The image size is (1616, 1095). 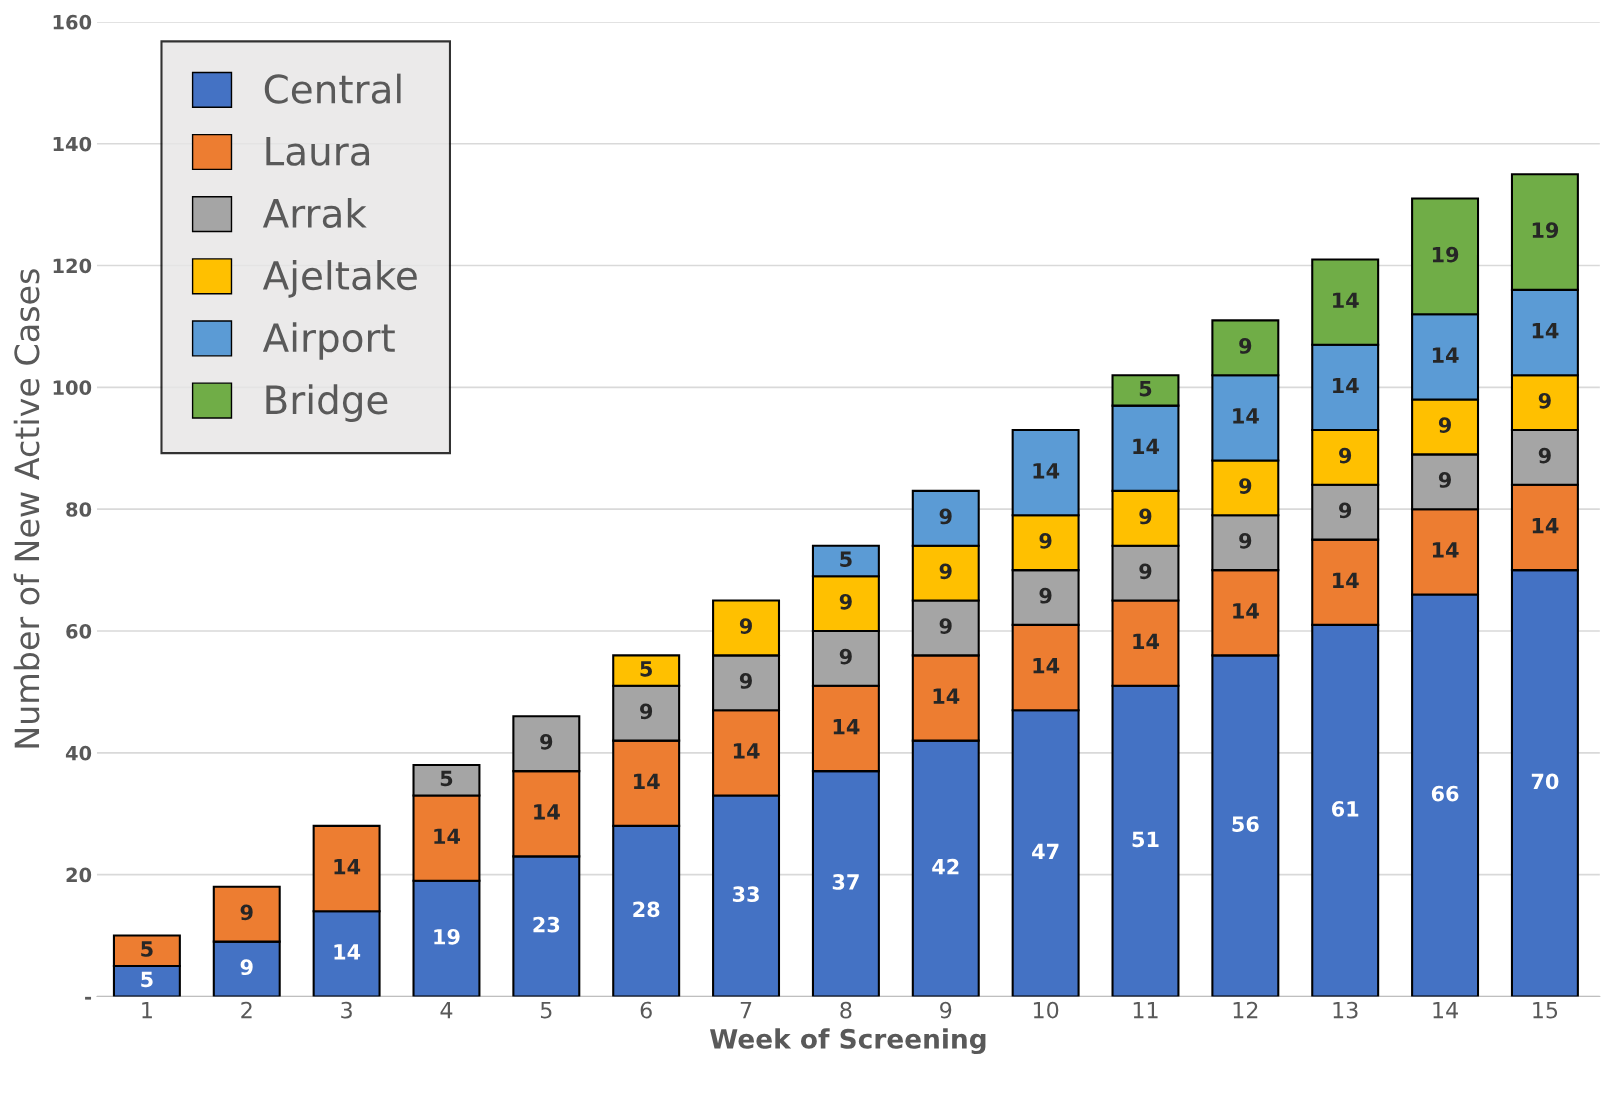 What do you see at coordinates (1145, 839) in the screenshot?
I see `data-label: 51` at bounding box center [1145, 839].